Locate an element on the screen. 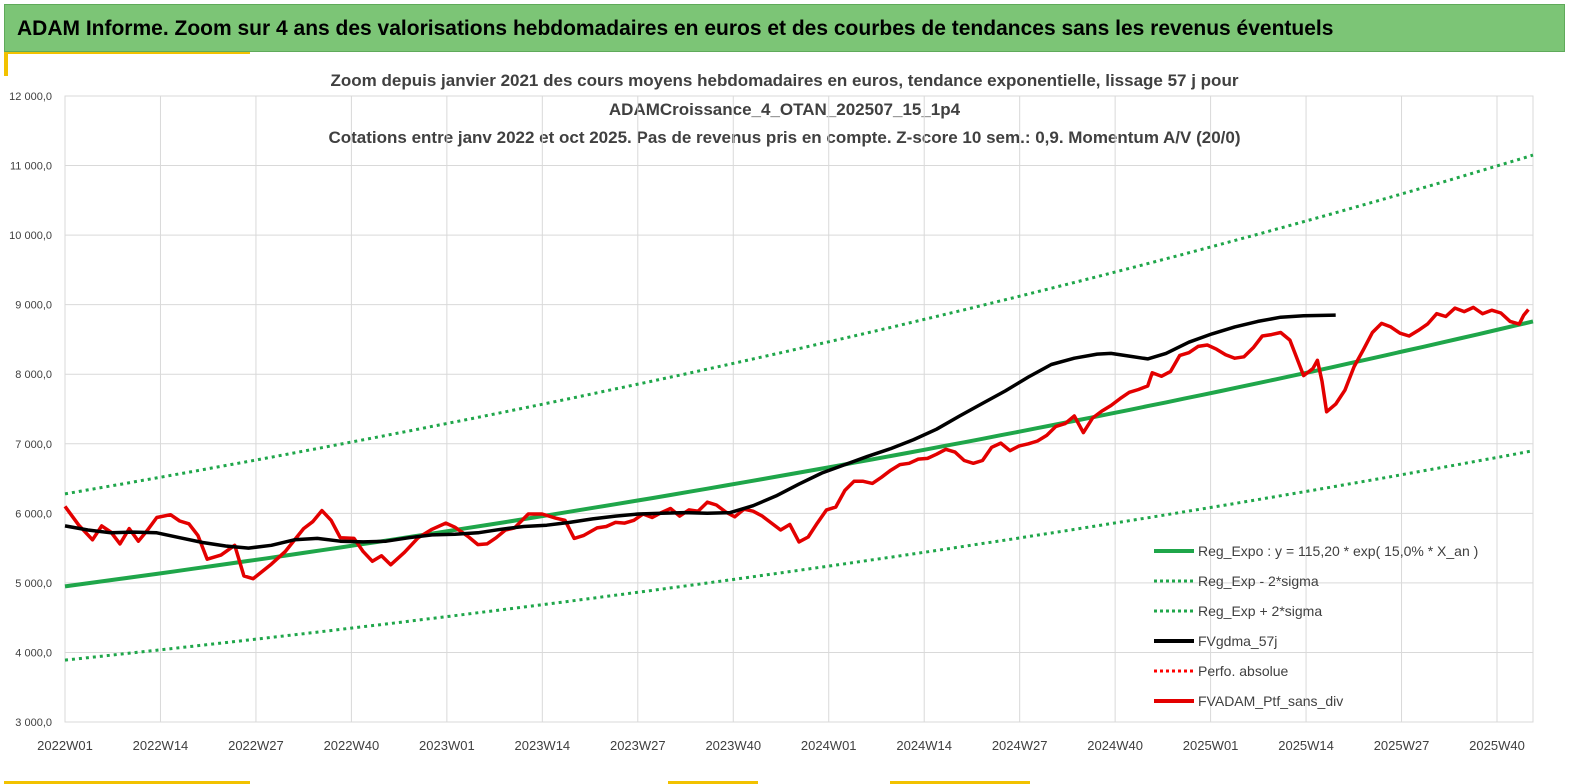  x-tick-label: 2024W27 is located at coordinates (1020, 745).